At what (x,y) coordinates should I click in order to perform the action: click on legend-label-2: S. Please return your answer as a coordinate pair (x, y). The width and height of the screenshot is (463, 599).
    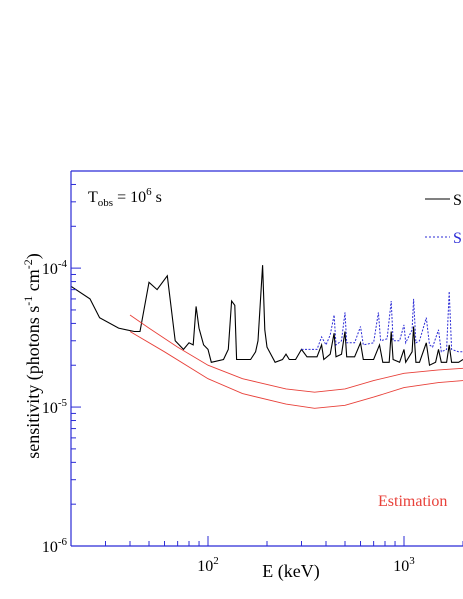
    Looking at the image, I should click on (457, 238).